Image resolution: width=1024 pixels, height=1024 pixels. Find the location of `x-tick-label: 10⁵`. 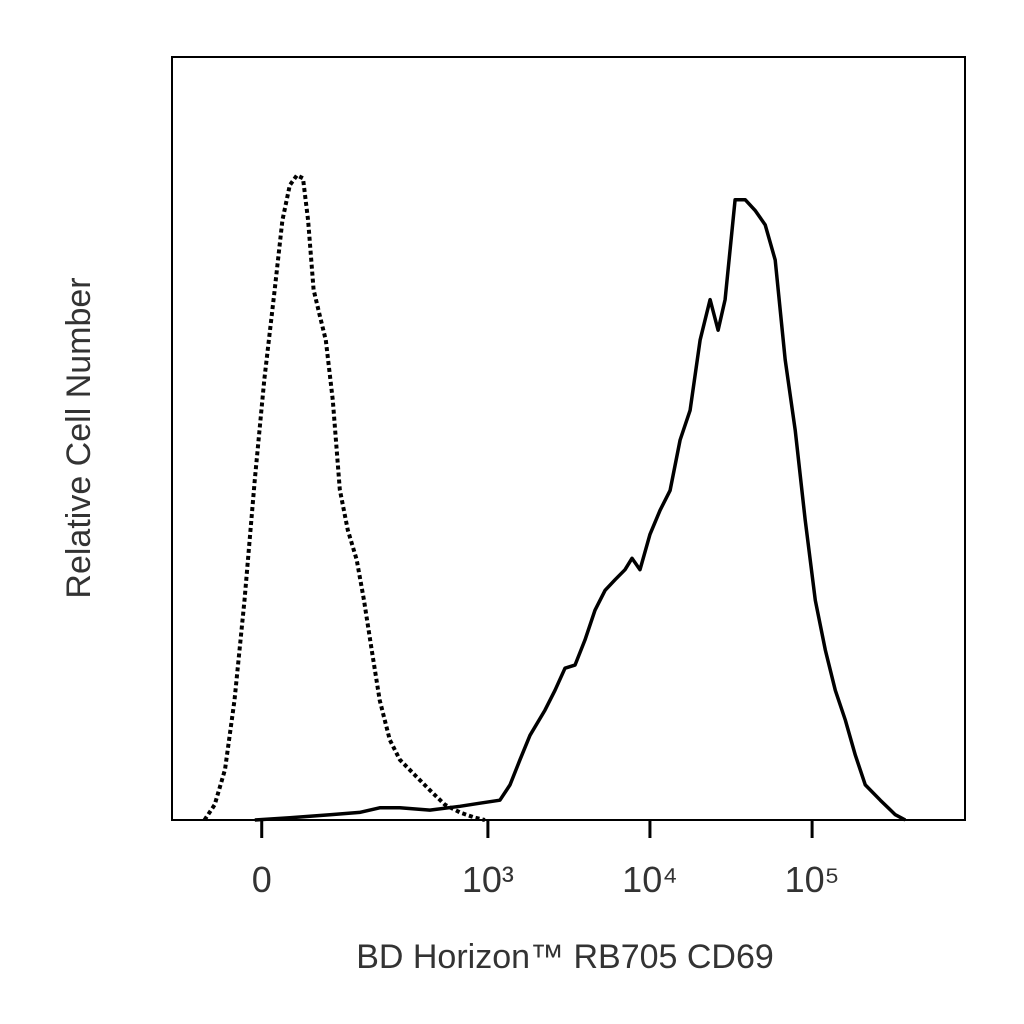

x-tick-label: 10⁵ is located at coordinates (812, 879).